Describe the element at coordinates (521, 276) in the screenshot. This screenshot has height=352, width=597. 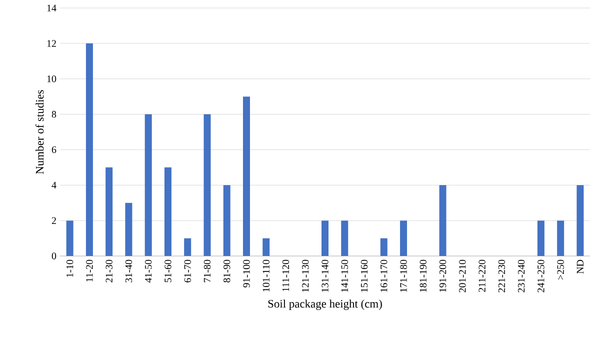
I see `x-tick-label: 231-240` at that location.